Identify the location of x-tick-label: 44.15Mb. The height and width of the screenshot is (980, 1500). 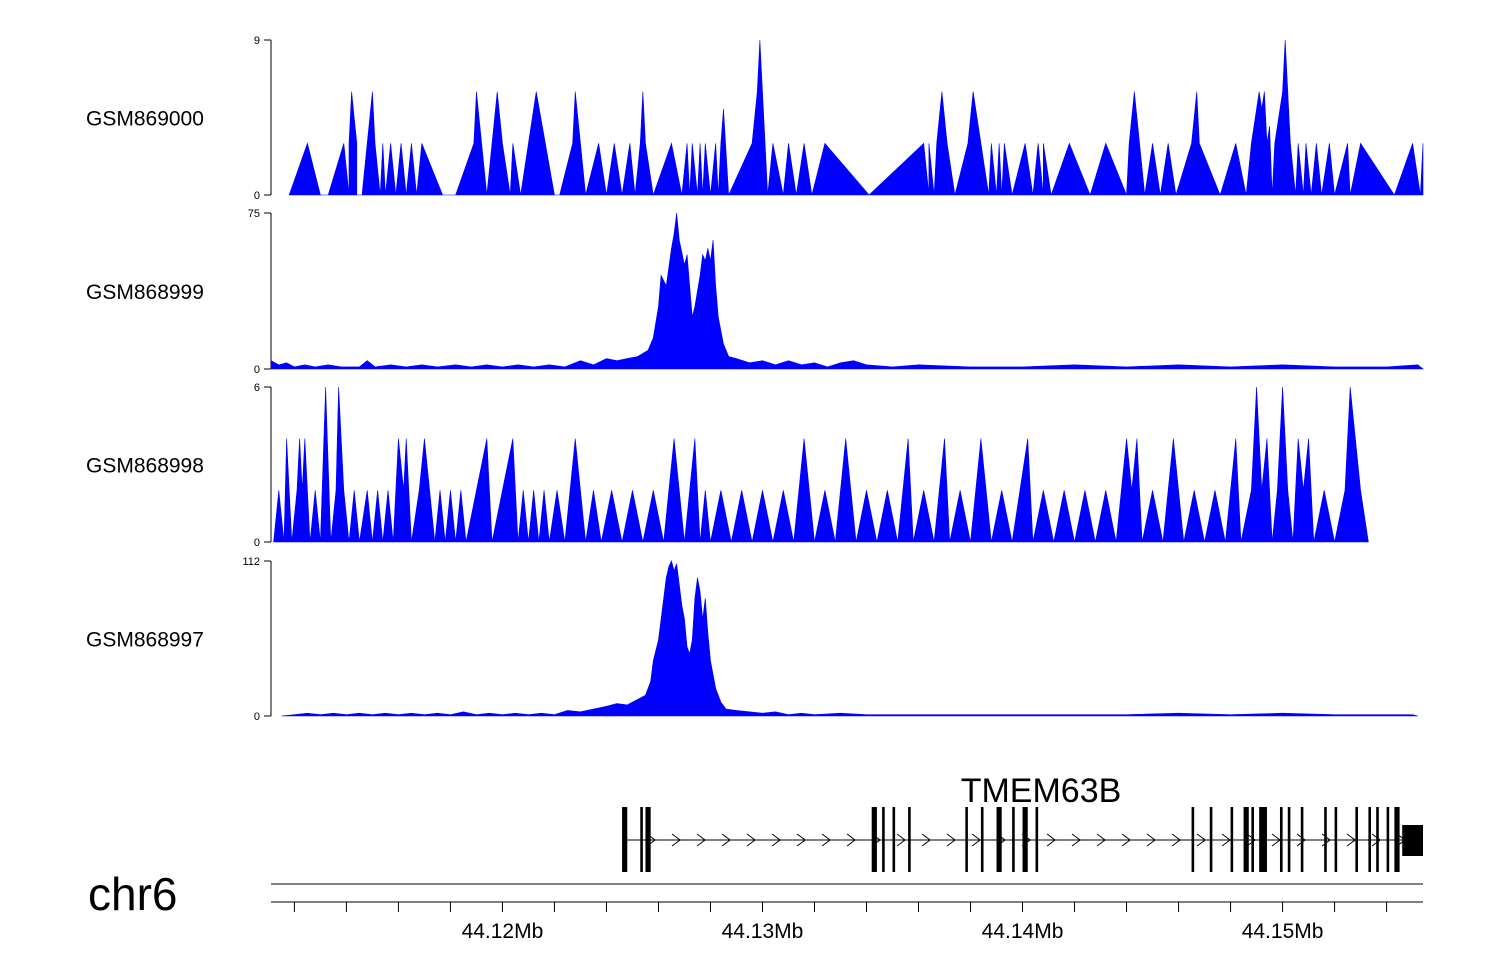
(1283, 931).